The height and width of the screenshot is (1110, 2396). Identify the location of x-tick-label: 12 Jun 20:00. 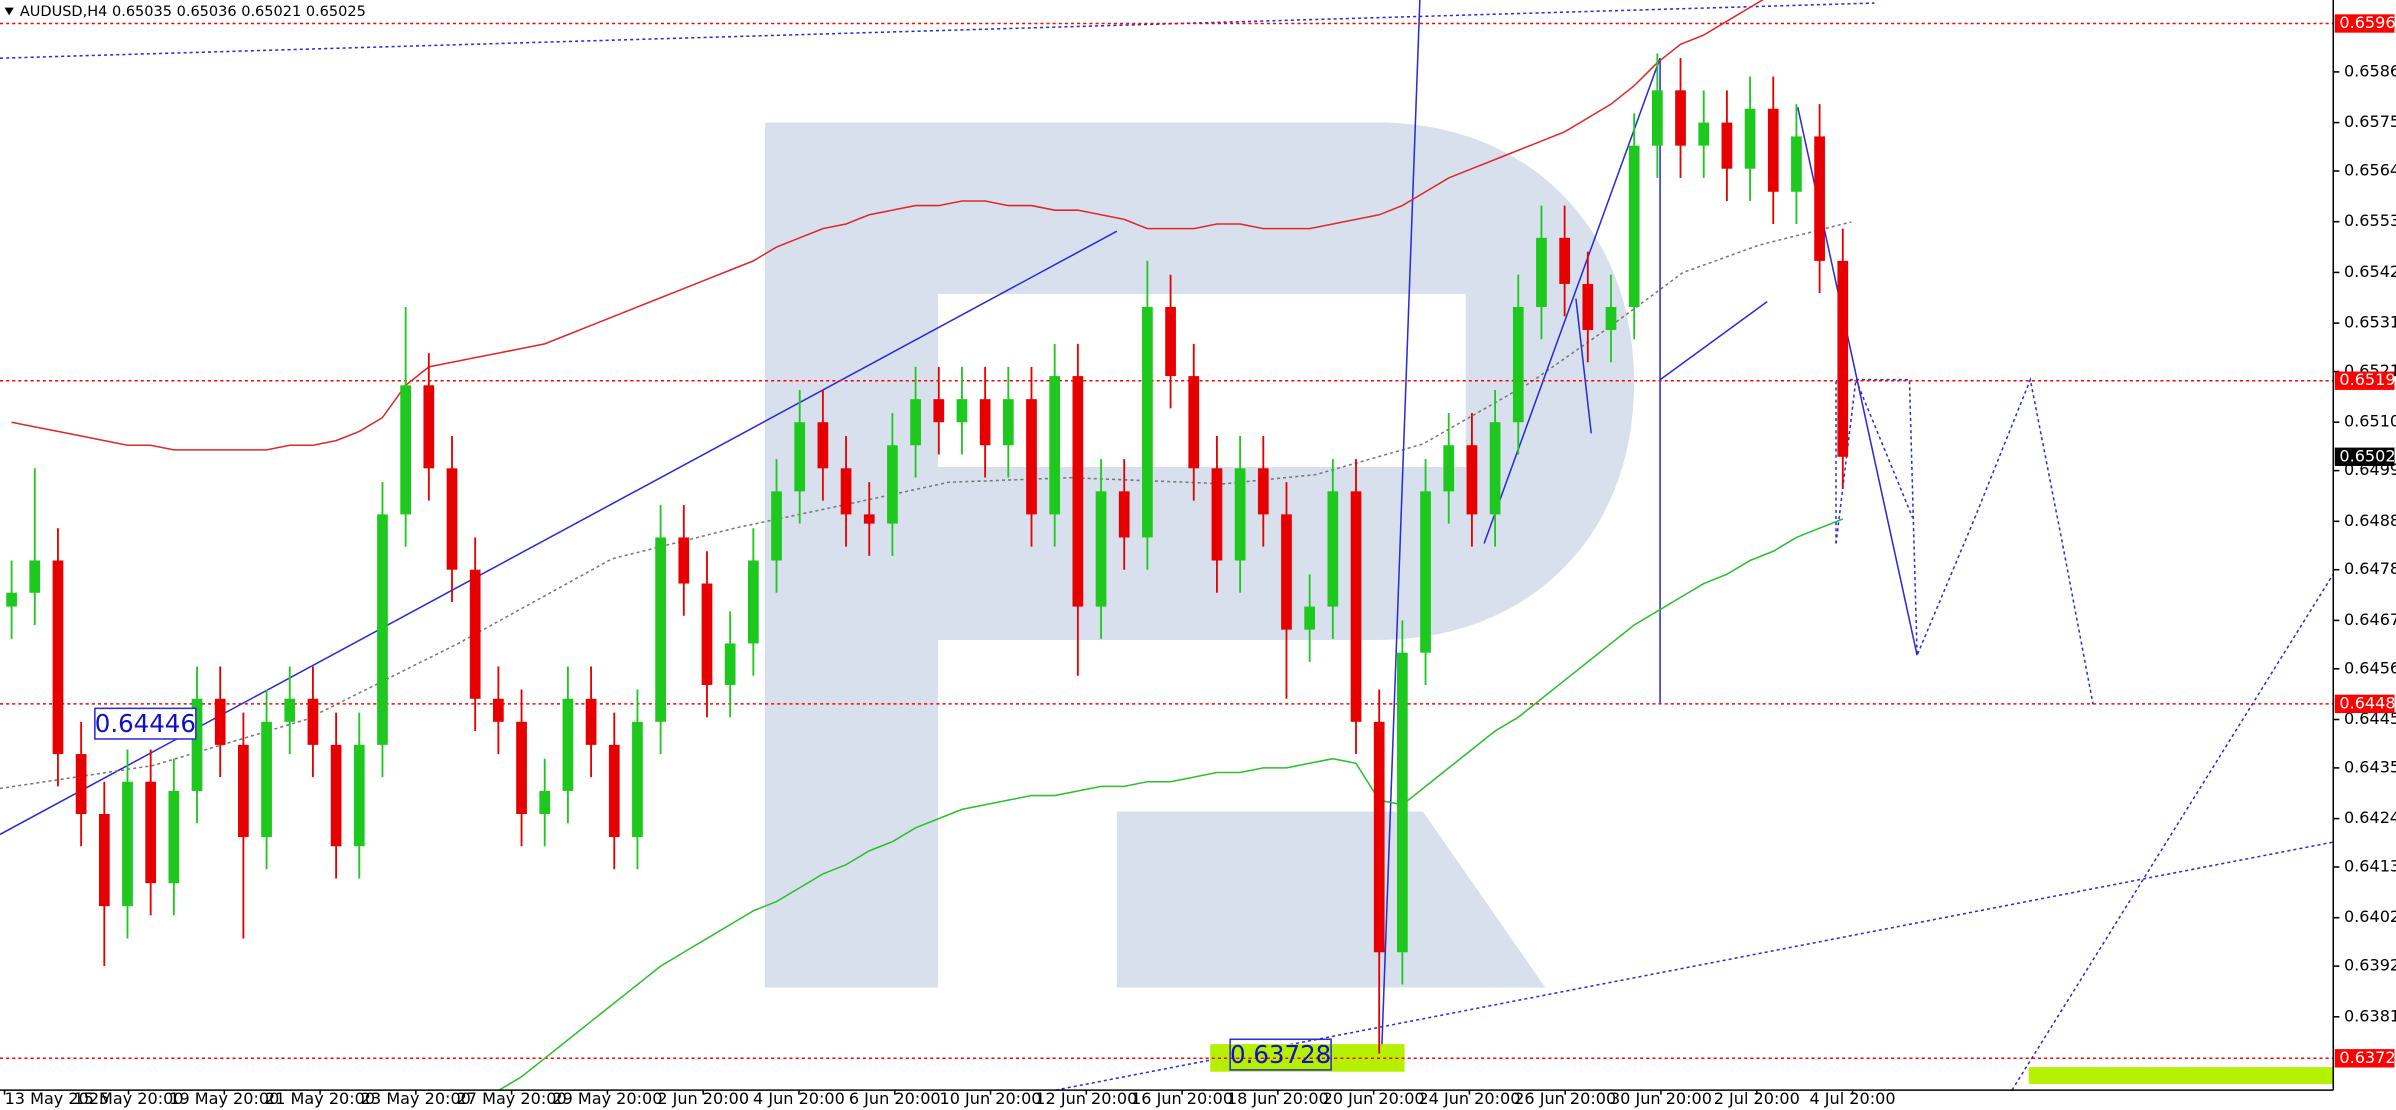
(1086, 1098).